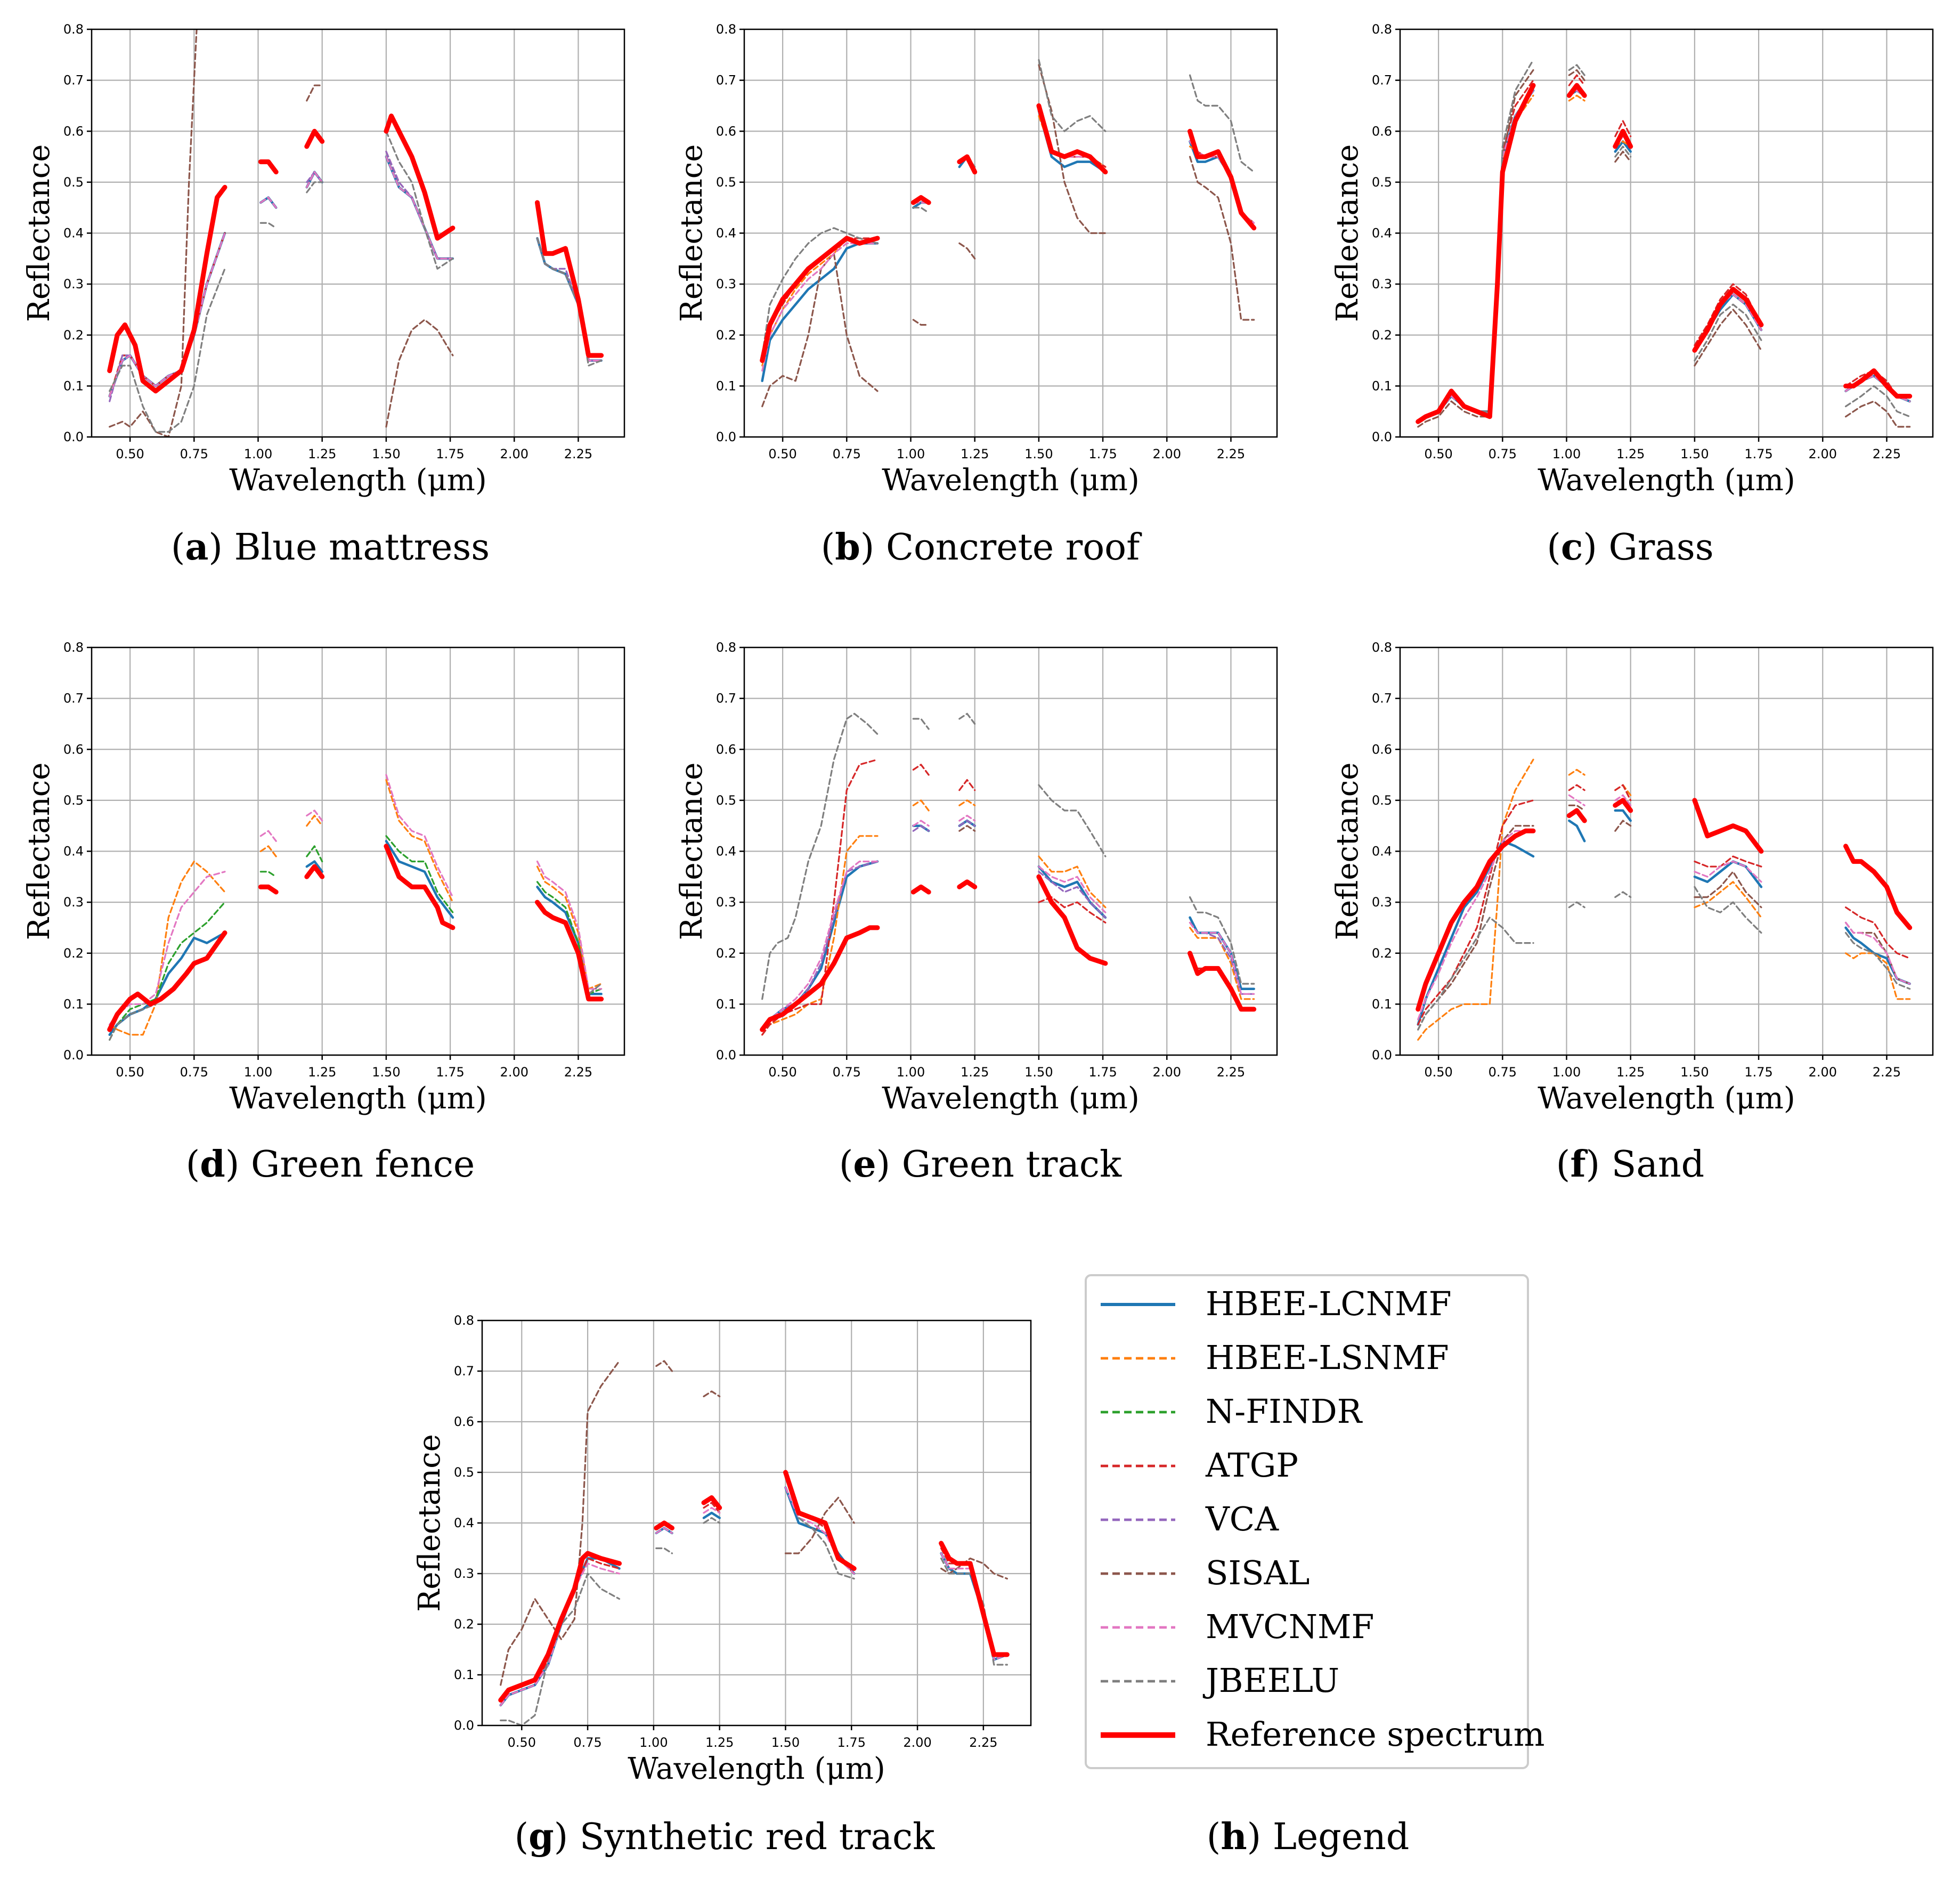 This screenshot has width=1960, height=1880. I want to click on y-tick-label: 0.8, so click(464, 1320).